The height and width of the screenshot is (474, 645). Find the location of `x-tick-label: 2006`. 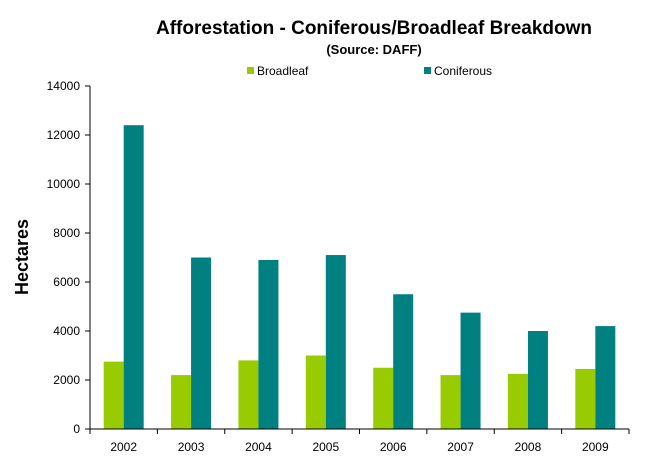

x-tick-label: 2006 is located at coordinates (393, 447).